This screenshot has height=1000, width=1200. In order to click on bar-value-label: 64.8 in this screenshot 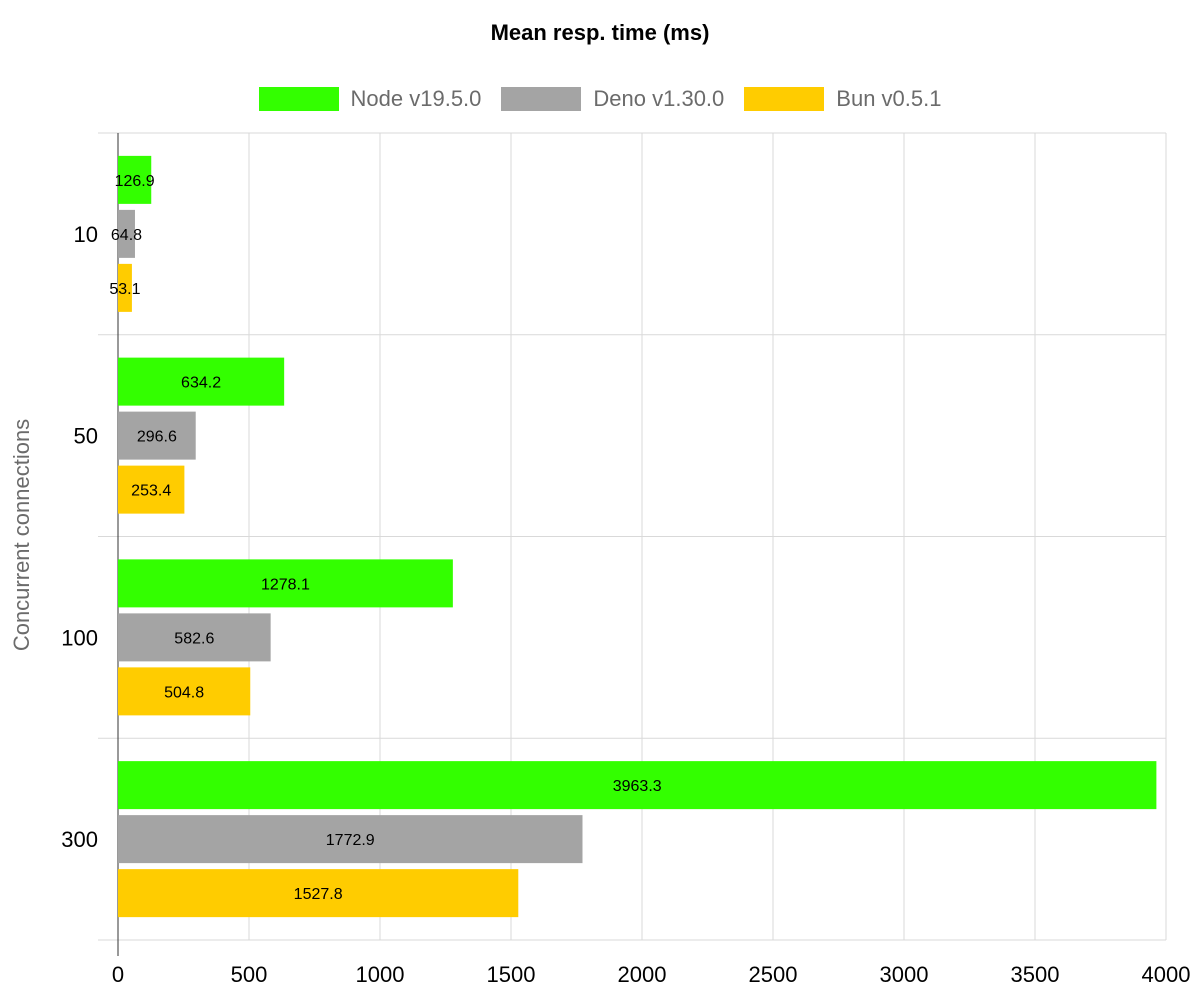, I will do `click(126, 235)`.